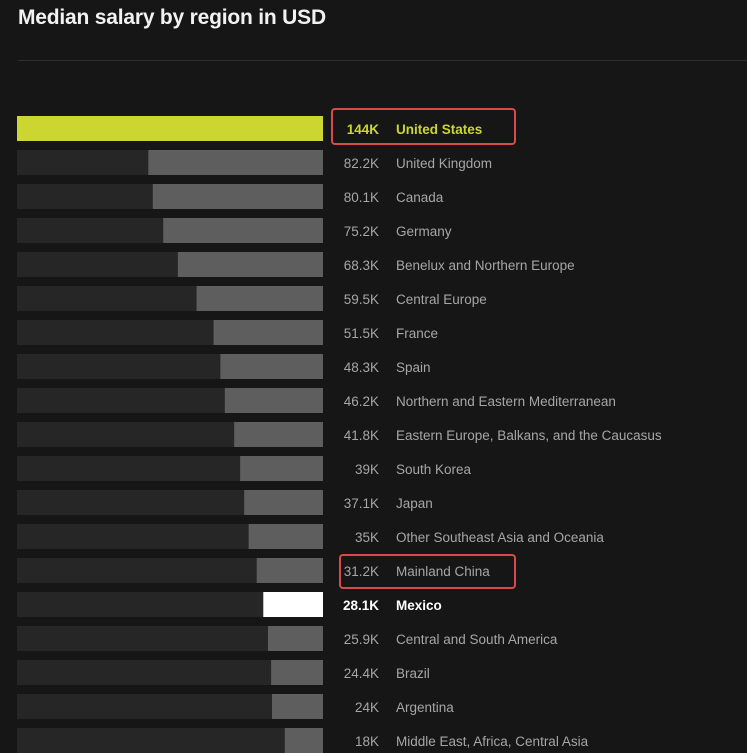 The height and width of the screenshot is (753, 747). Describe the element at coordinates (361, 265) in the screenshot. I see `value-label-benelux-and-northern-europe: 68.3K` at that location.